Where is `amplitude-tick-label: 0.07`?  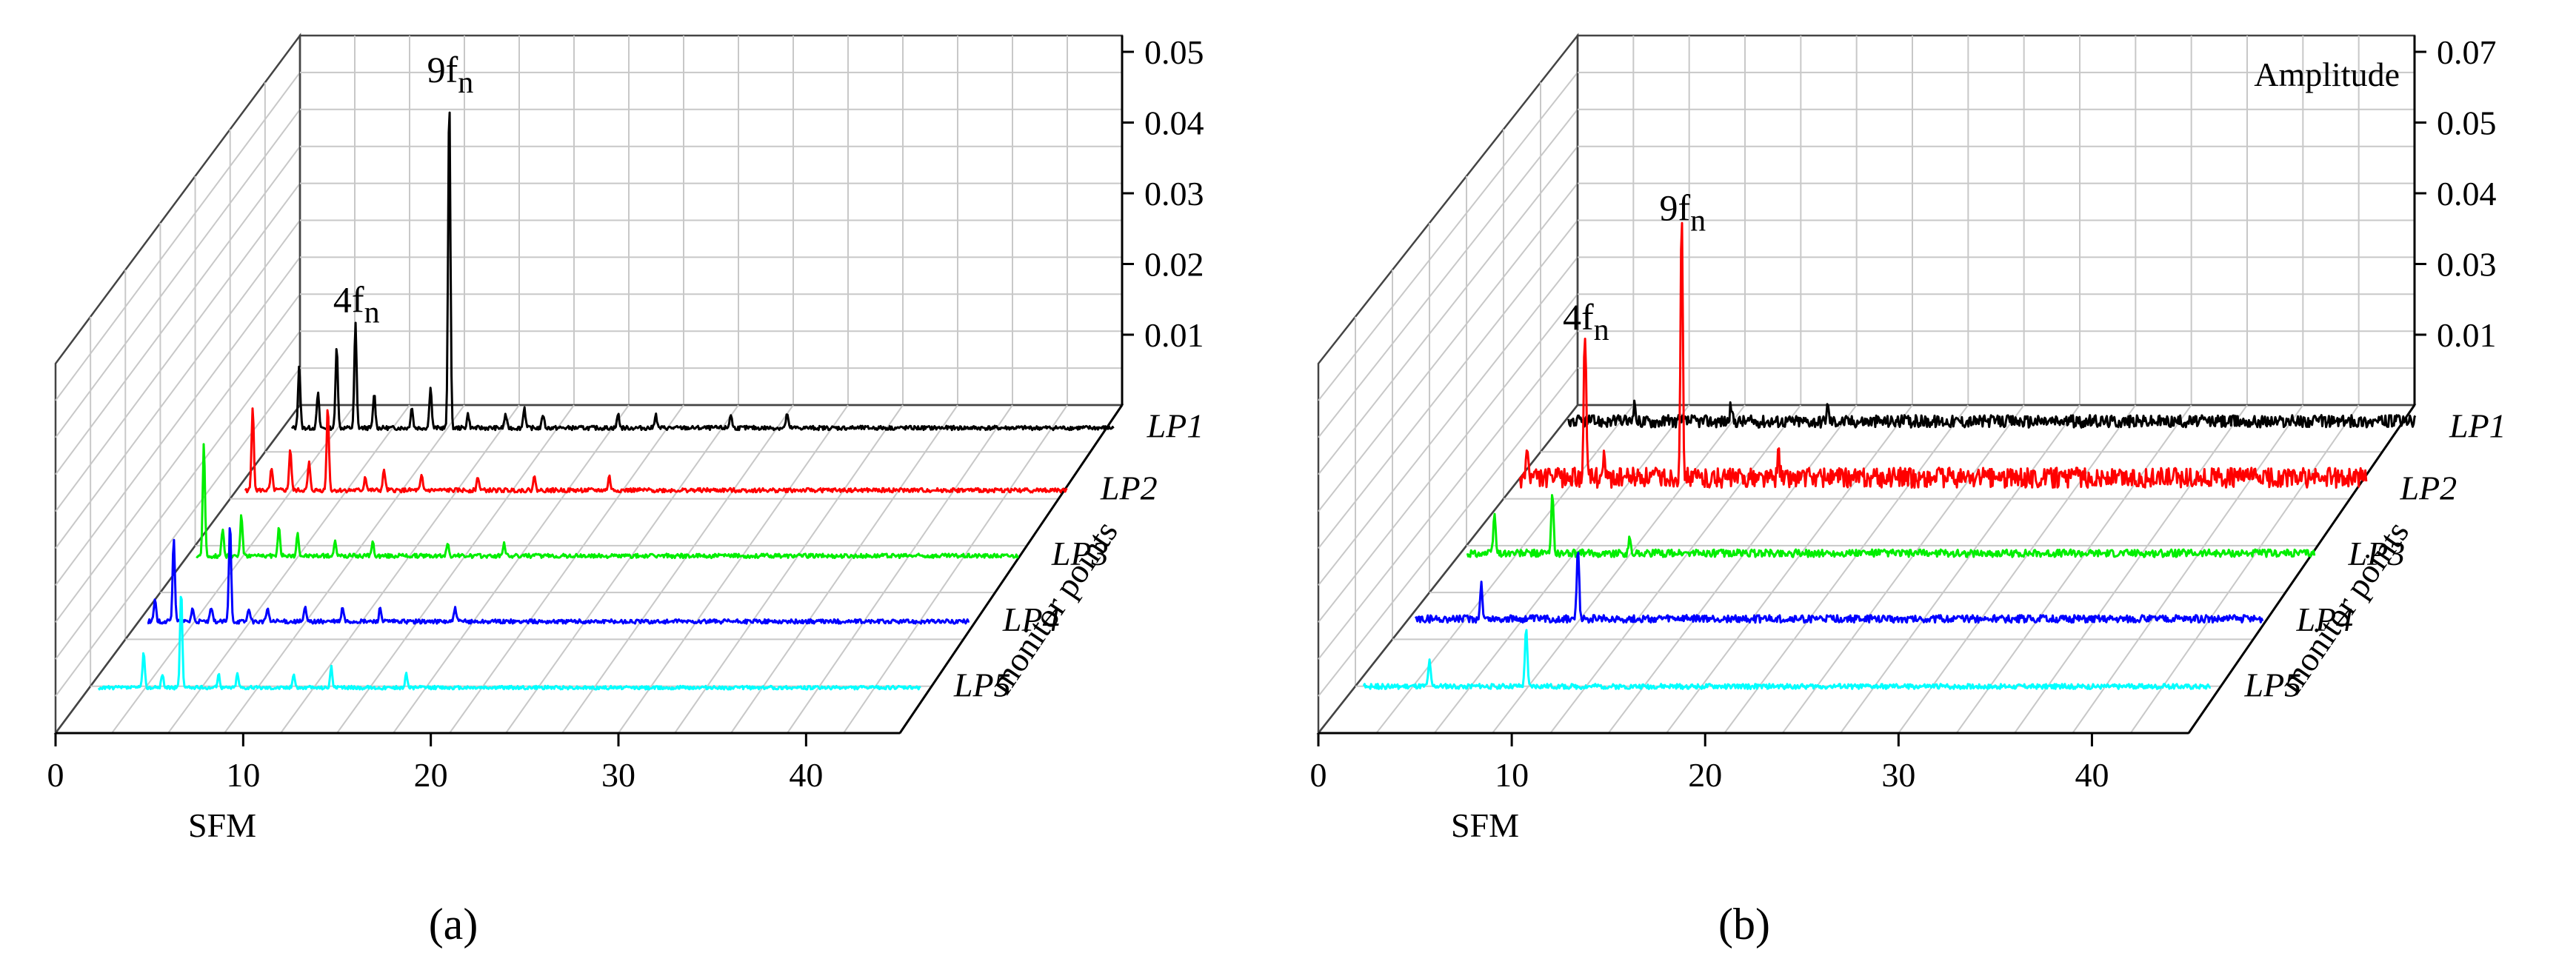
amplitude-tick-label: 0.07 is located at coordinates (2467, 52).